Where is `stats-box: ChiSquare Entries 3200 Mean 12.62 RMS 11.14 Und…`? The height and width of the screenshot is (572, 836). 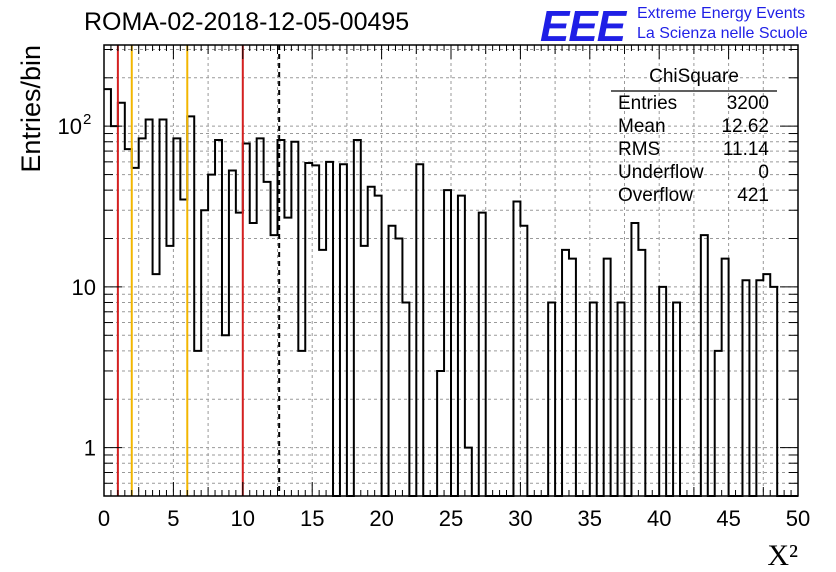 stats-box: ChiSquare Entries 3200 Mean 12.62 RMS 11.14 Und… is located at coordinates (694, 136).